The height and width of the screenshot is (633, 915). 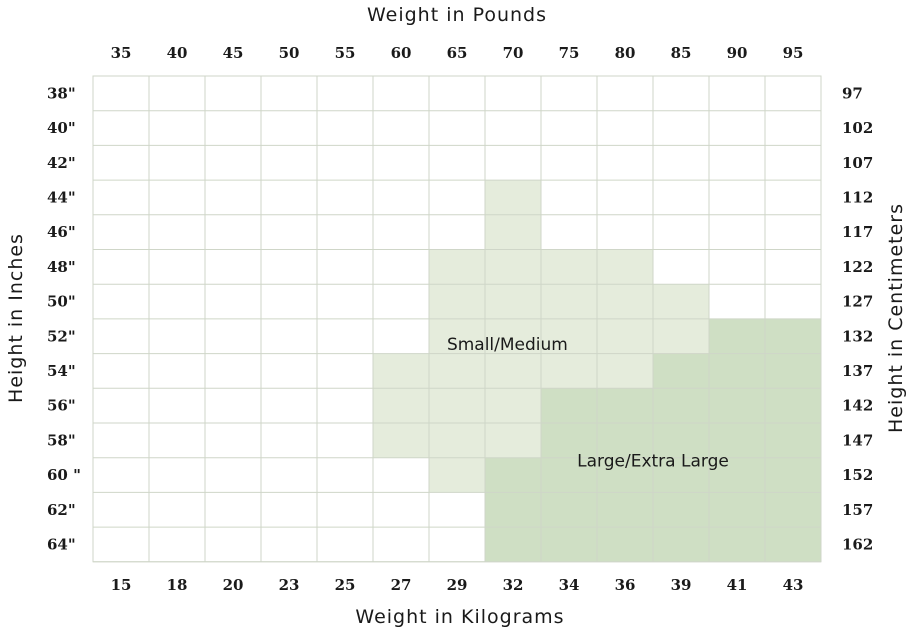 I want to click on pounds-tick-label: 80, so click(x=625, y=53).